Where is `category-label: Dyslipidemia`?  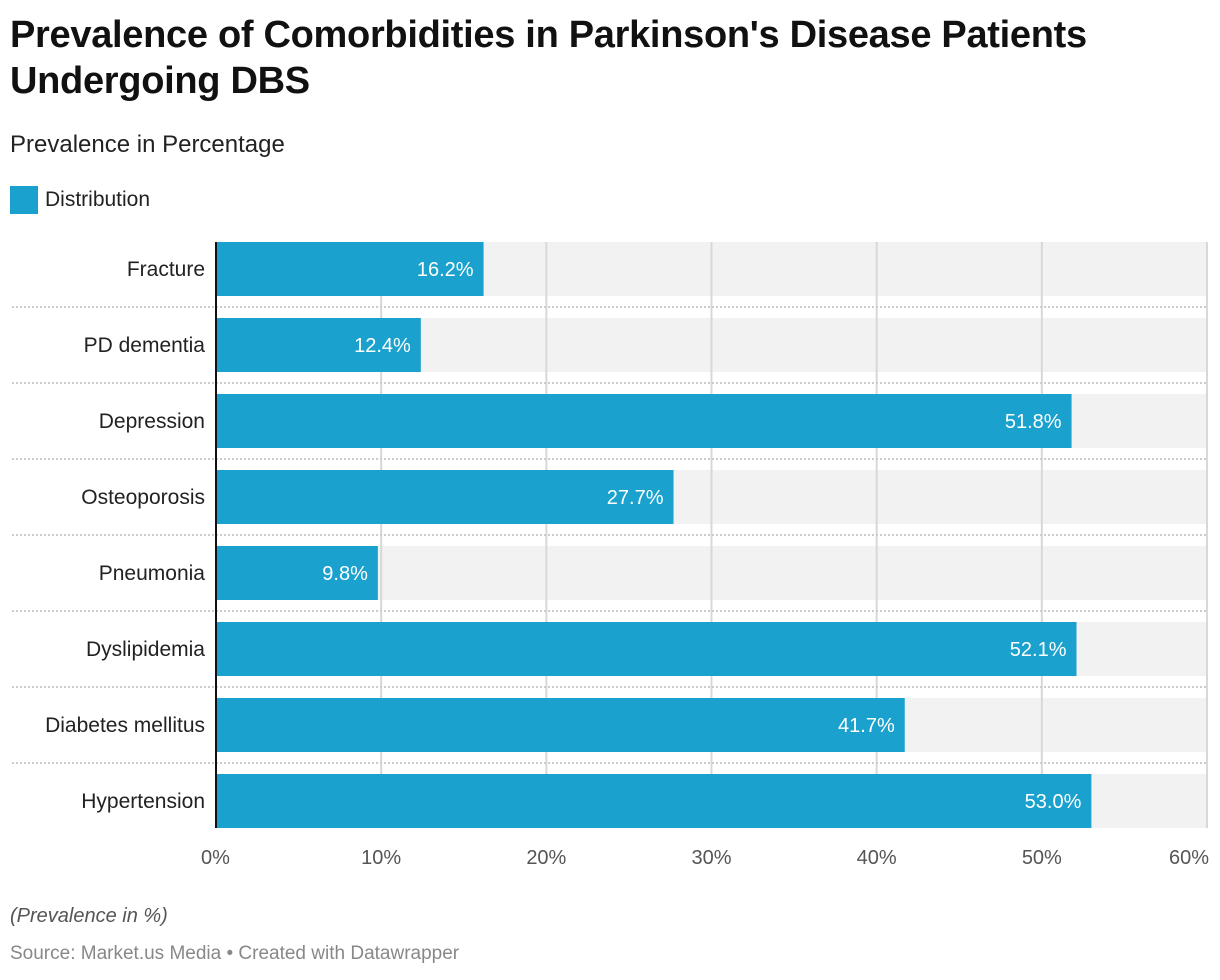
category-label: Dyslipidemia is located at coordinates (145, 649).